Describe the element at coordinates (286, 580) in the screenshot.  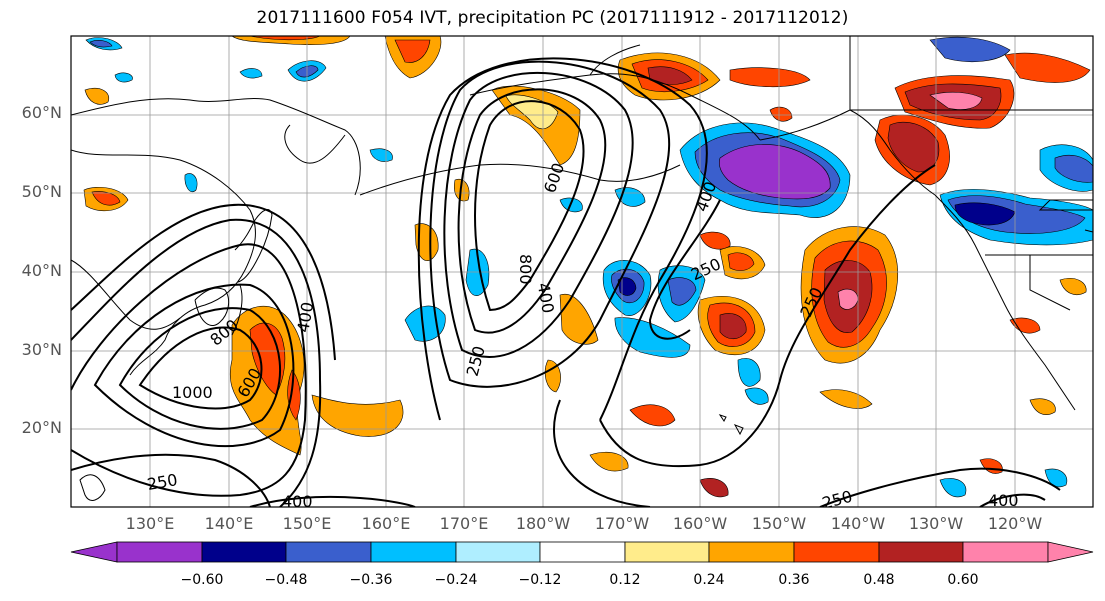
I see `colorbar-tick: −0.48` at that location.